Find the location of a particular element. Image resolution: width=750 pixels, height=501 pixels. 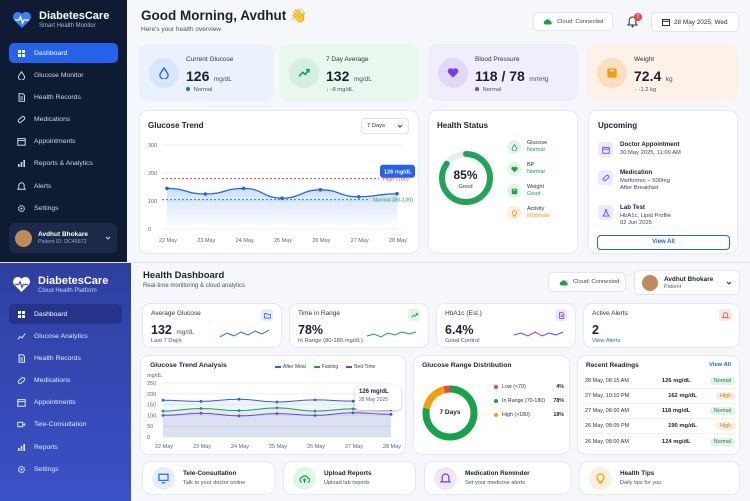

status-name: BP is located at coordinates (531, 165).